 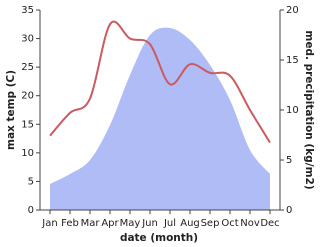 I want to click on y-tick-label: 10, so click(x=27, y=153).